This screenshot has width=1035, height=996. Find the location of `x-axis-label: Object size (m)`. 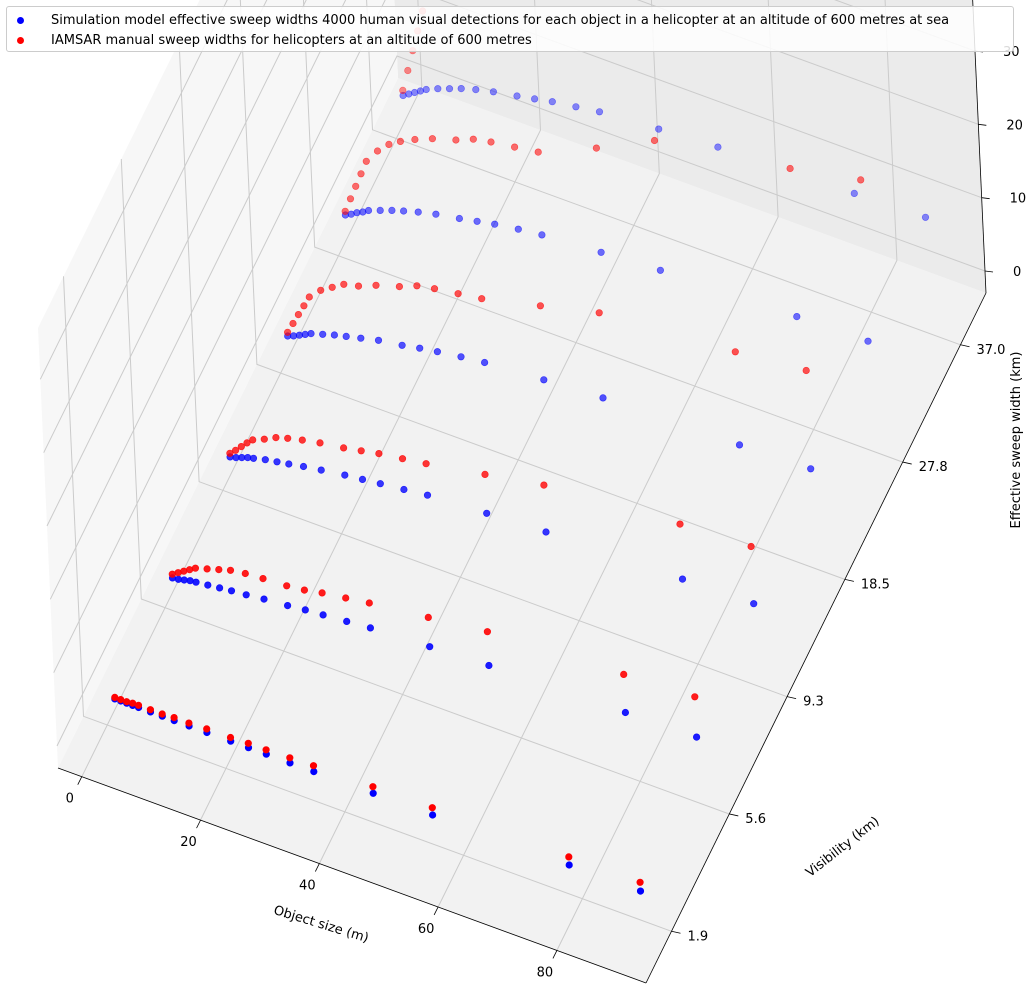

x-axis-label: Object size (m) is located at coordinates (321, 924).